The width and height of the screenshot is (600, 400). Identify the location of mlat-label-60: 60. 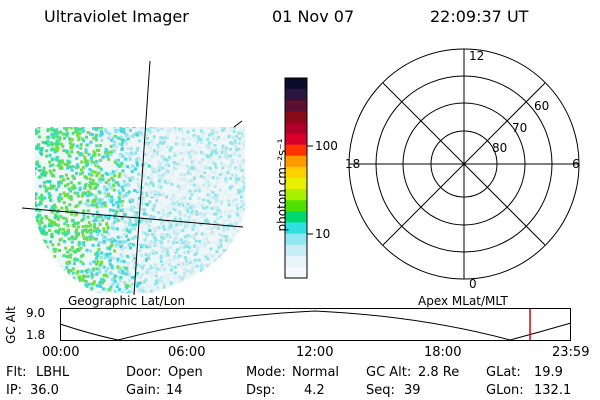
(541, 106).